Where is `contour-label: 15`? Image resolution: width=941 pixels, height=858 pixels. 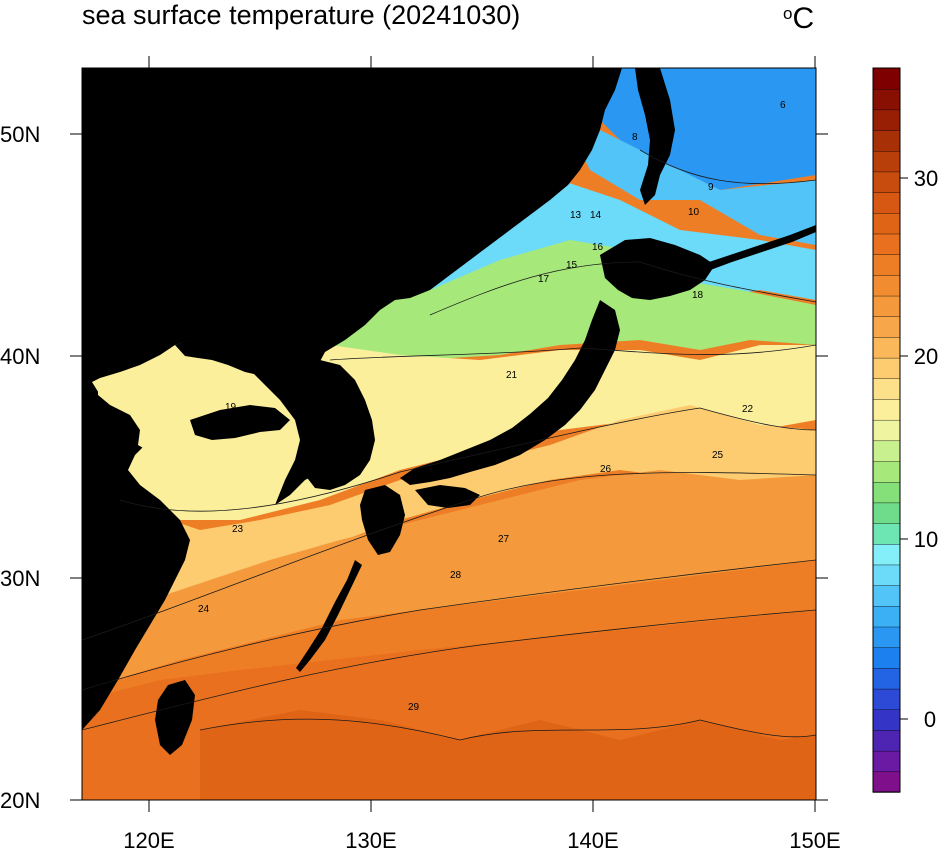
contour-label: 15 is located at coordinates (572, 265).